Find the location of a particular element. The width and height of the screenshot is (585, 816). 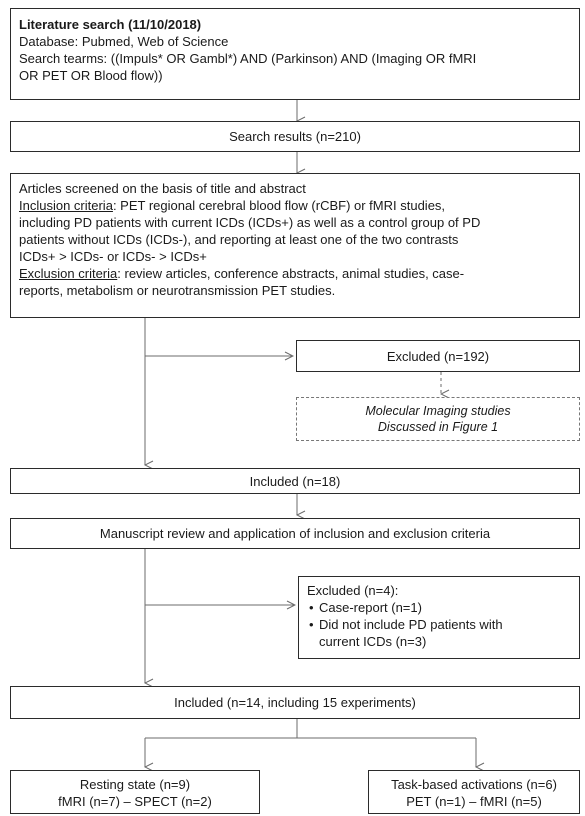

excluded-192-text: Excluded (n=192) is located at coordinates (438, 356).